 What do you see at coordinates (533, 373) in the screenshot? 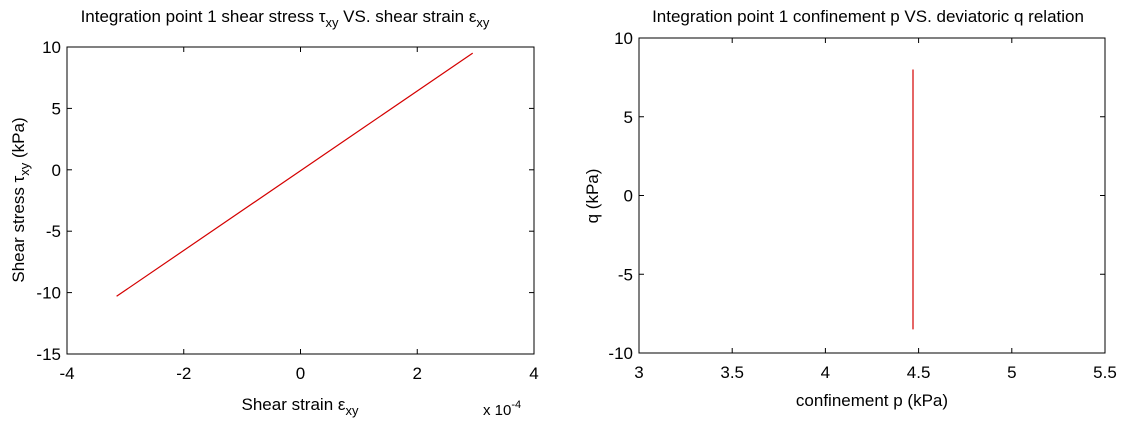
I see `chart1-x-tick-label: 4` at bounding box center [533, 373].